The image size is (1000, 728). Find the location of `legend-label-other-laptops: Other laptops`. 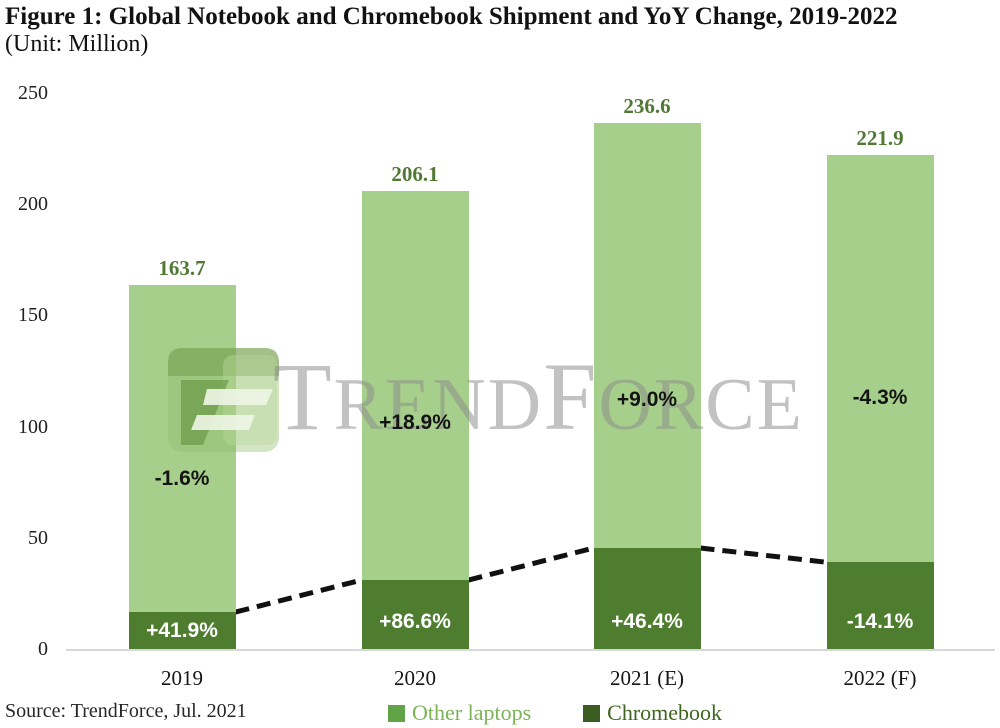

legend-label-other-laptops: Other laptops is located at coordinates (472, 712).